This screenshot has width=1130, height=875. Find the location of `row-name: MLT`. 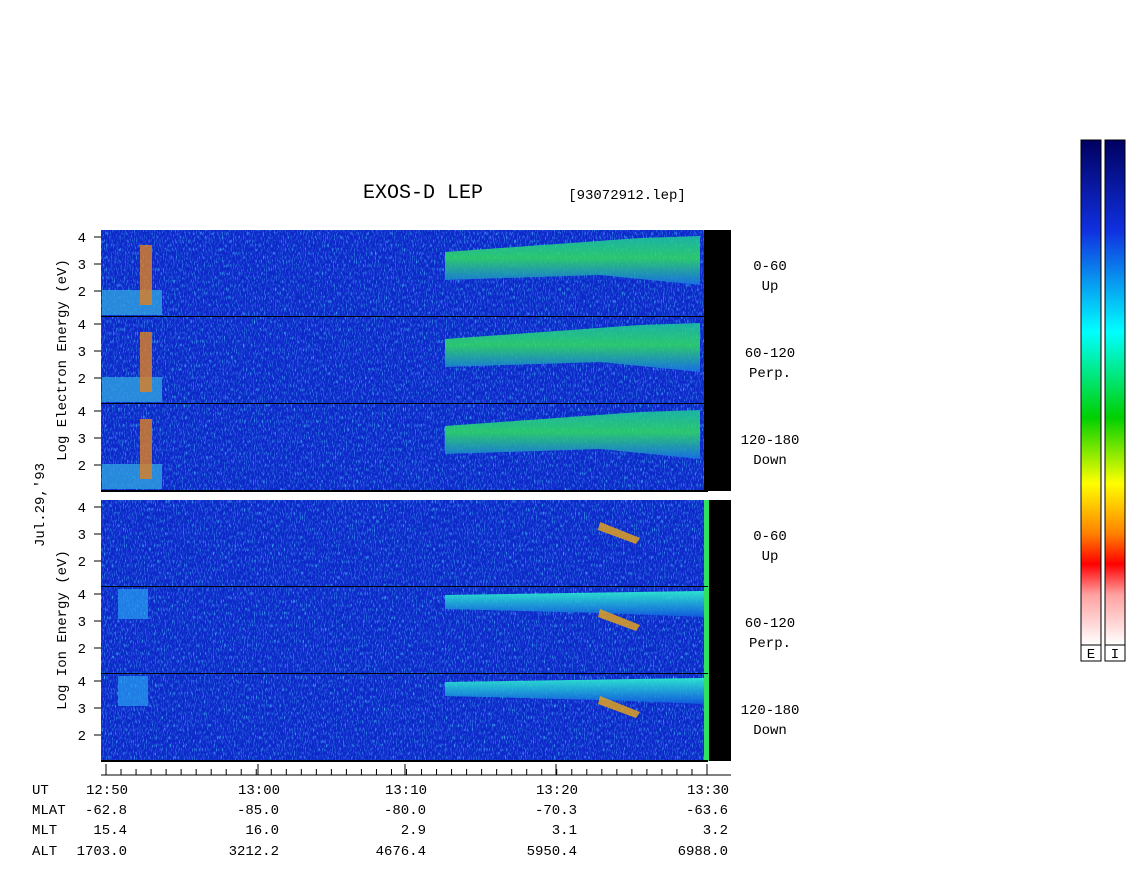

row-name: MLT is located at coordinates (44, 831).